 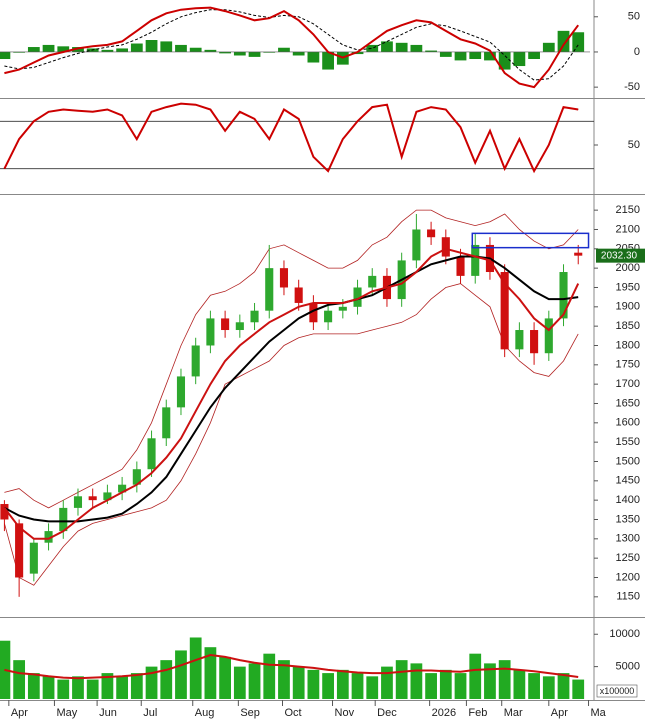 What do you see at coordinates (628, 558) in the screenshot?
I see `y-tick-label: 1250` at bounding box center [628, 558].